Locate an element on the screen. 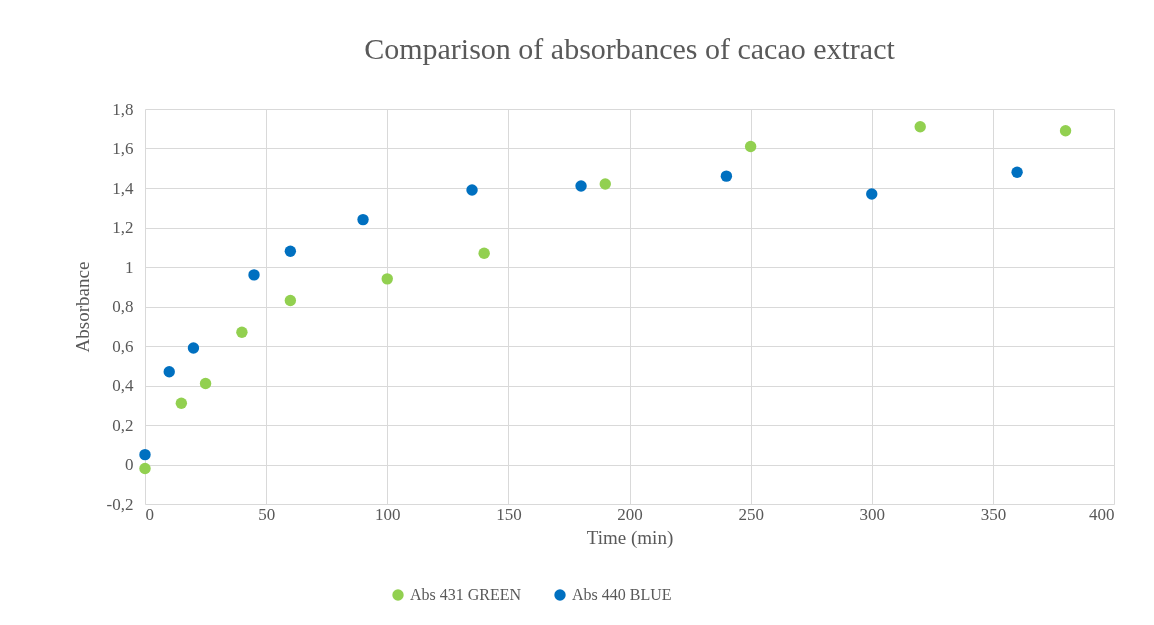 This screenshot has width=1154, height=625. y-axis-title: Absorbance is located at coordinates (82, 307).